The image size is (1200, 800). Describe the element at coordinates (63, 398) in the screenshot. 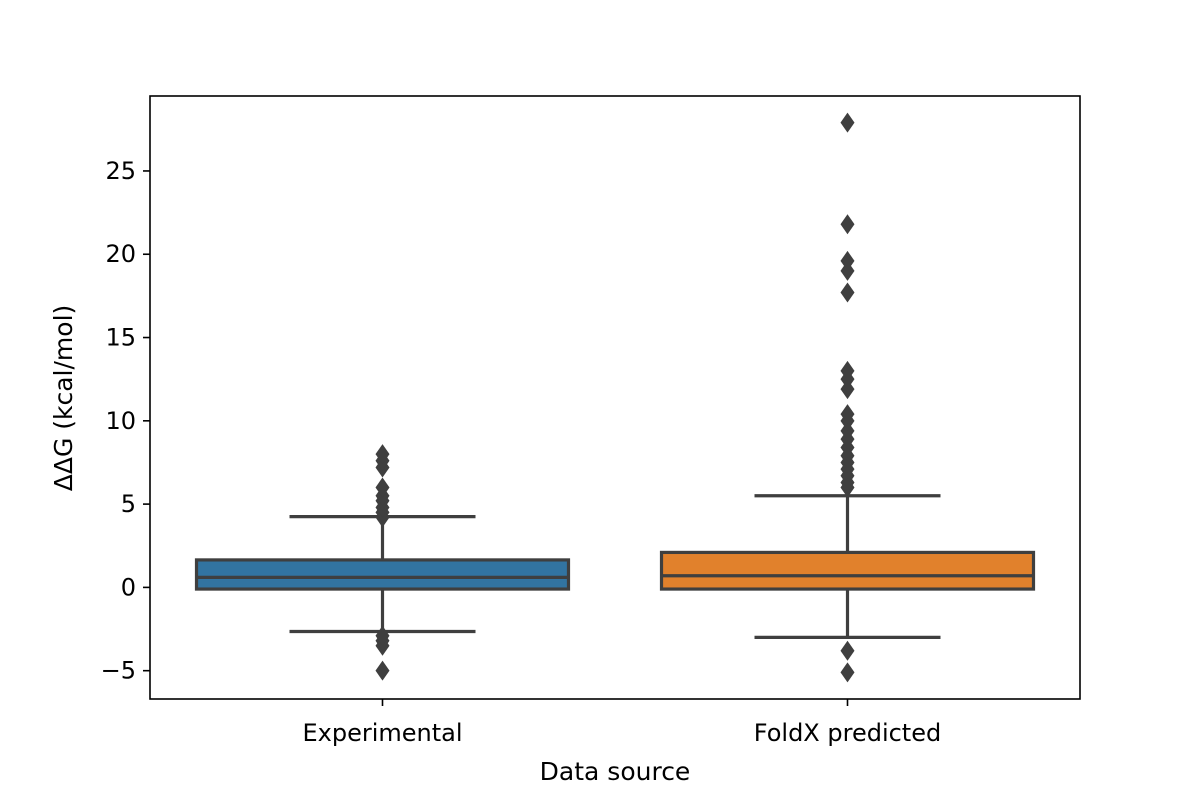

I see `y-axis-label: ΔΔG (kcal/mol)` at that location.